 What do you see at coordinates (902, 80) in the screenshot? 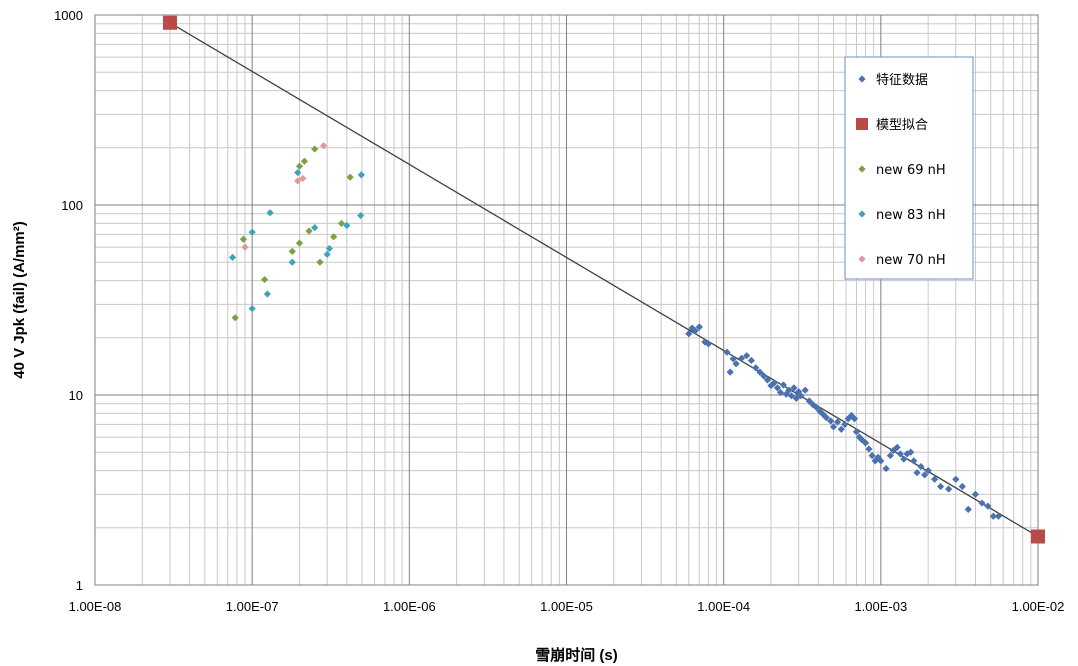
I see `legend-label: 特征数据` at bounding box center [902, 80].